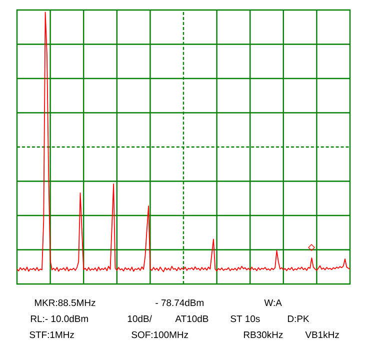 The width and height of the screenshot is (370, 350). What do you see at coordinates (52, 334) in the screenshot?
I see `text: STF:1MHz` at bounding box center [52, 334].